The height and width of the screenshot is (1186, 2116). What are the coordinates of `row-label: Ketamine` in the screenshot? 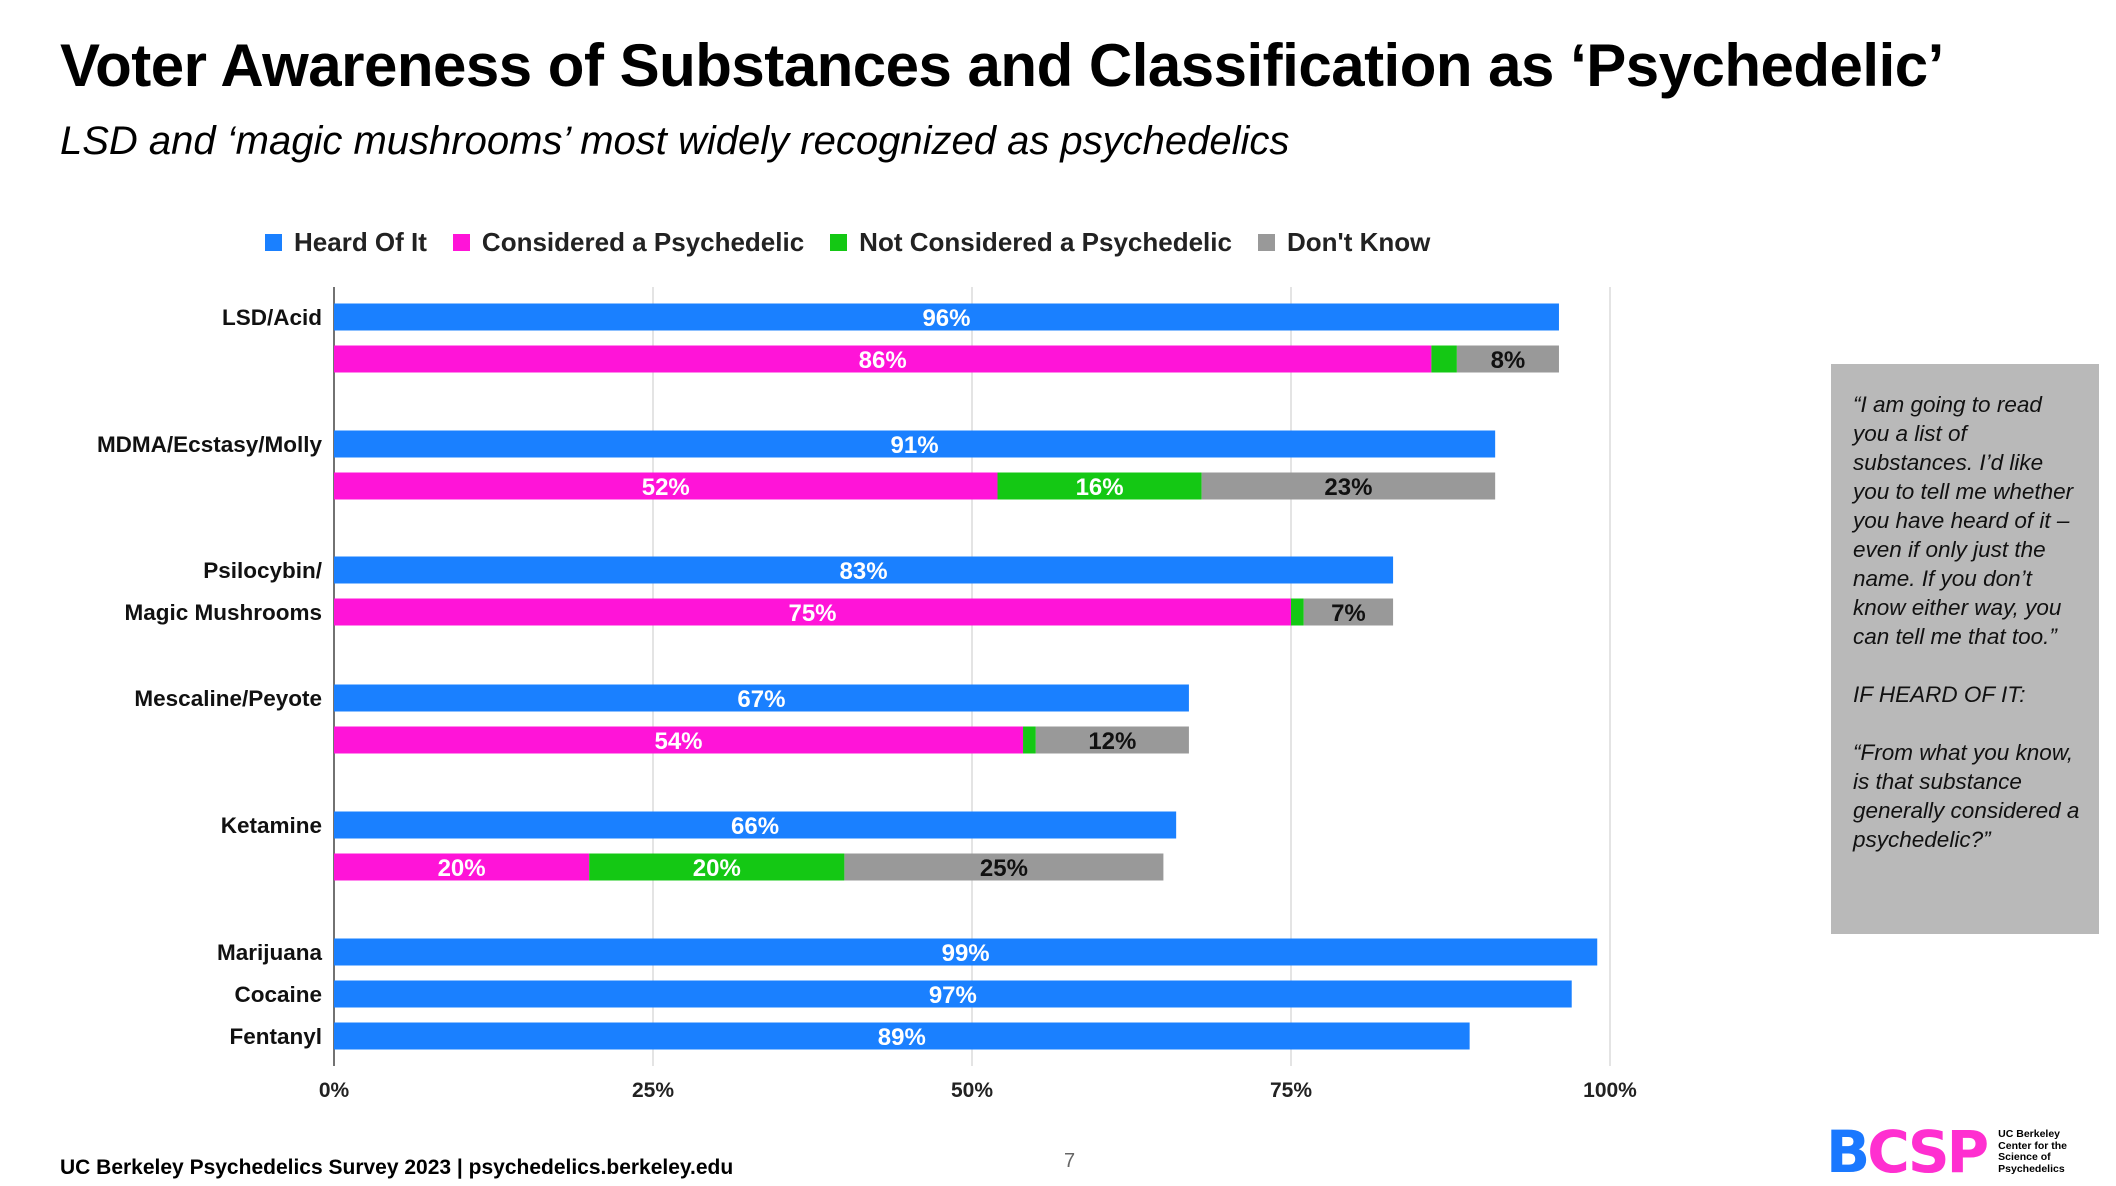 It's located at (271, 825).